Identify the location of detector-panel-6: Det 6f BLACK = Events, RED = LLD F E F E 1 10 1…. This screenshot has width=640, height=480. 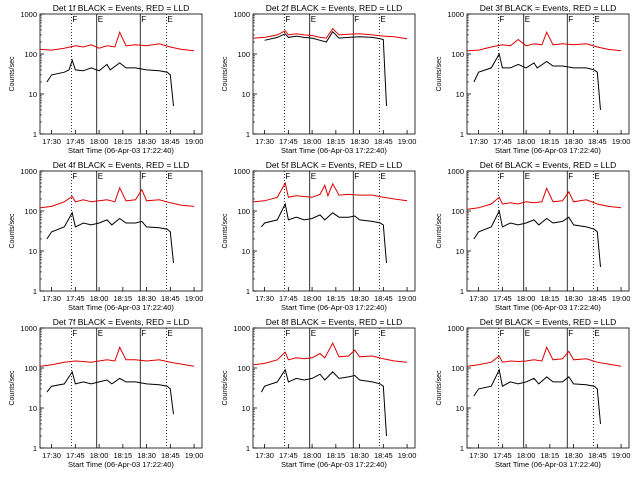
(533, 236).